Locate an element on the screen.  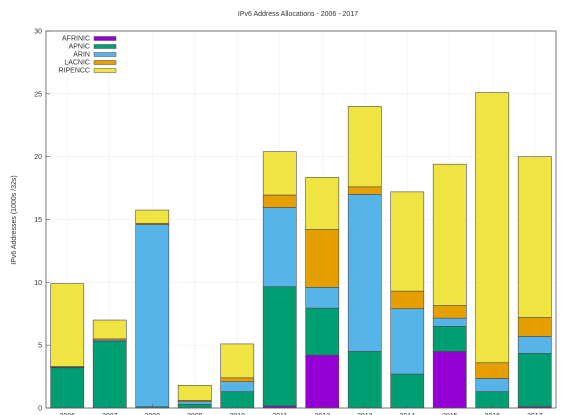
x-tick-label: 2008 is located at coordinates (152, 414).